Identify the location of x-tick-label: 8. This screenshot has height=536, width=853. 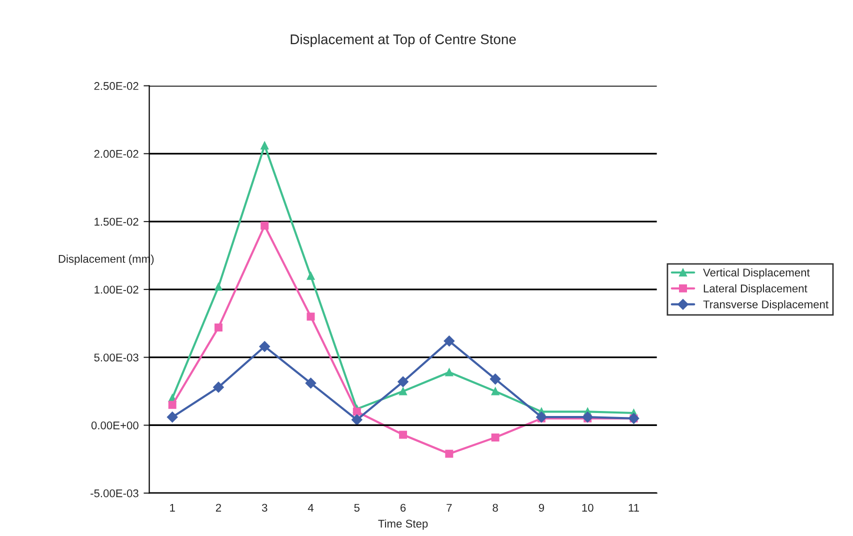
(495, 508).